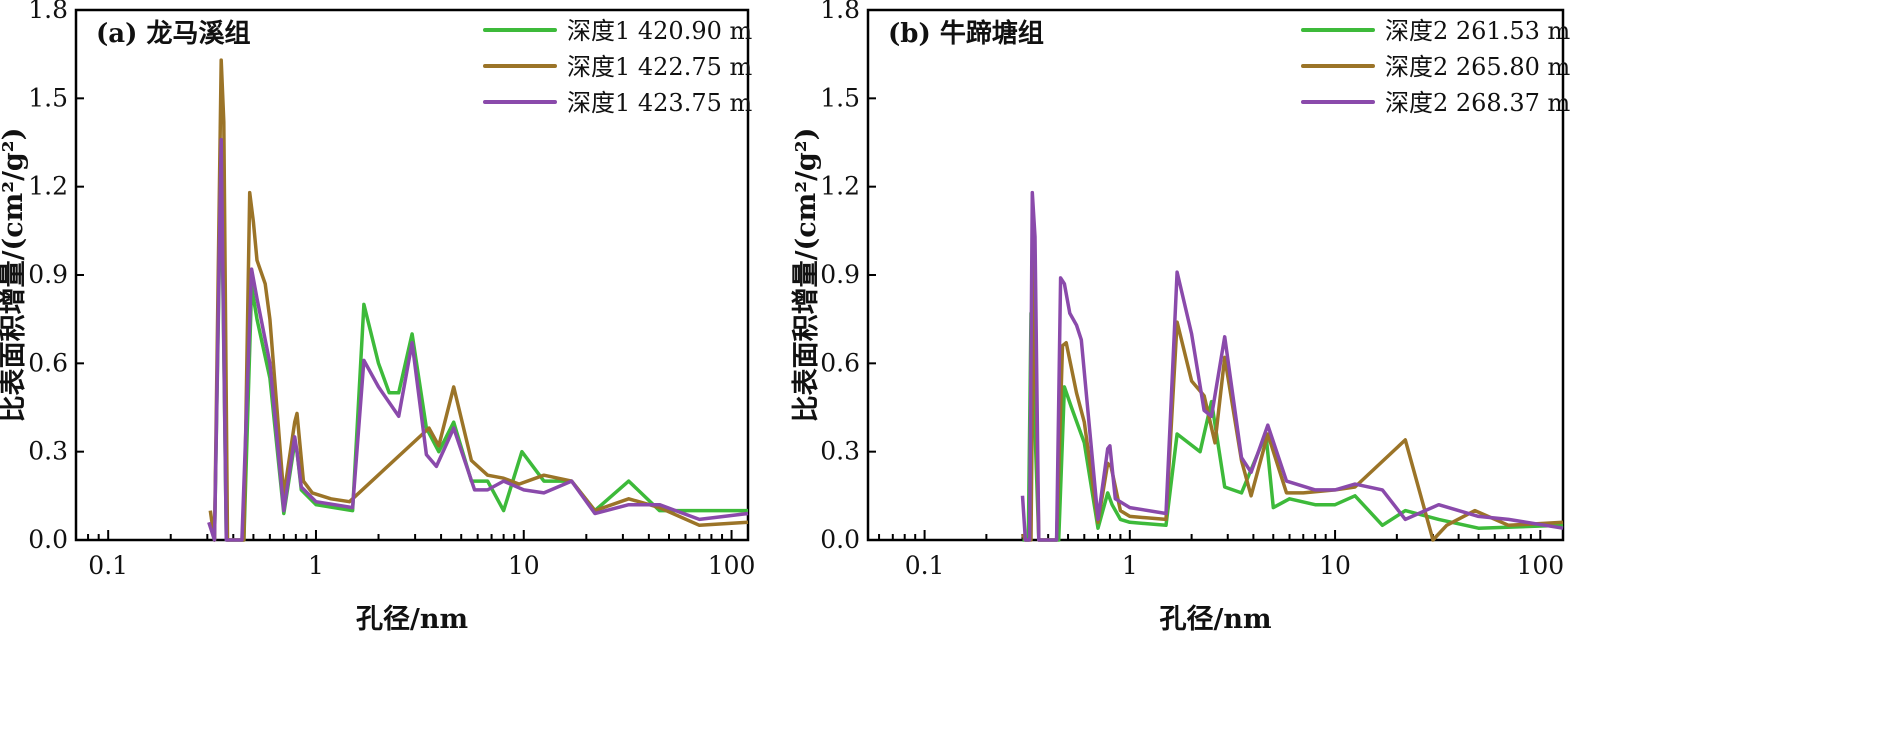 Image resolution: width=1892 pixels, height=739 pixels. What do you see at coordinates (1478, 103) in the screenshot?
I see `legend-label: 深度2 268.37 m` at bounding box center [1478, 103].